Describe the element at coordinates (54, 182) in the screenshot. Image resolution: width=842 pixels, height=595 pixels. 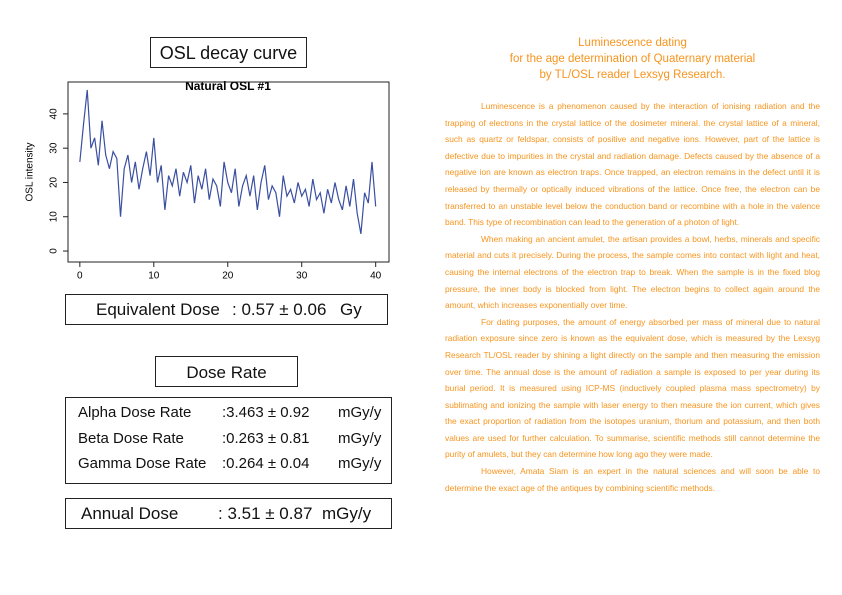
I see `y-tick-label: 20` at that location.